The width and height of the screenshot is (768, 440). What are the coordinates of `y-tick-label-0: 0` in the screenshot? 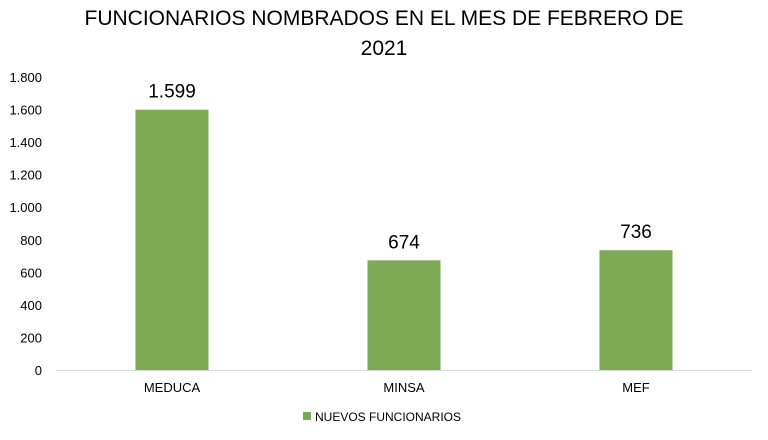 It's located at (38, 370).